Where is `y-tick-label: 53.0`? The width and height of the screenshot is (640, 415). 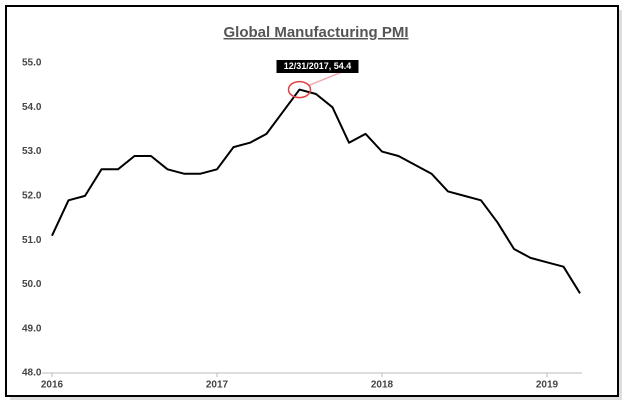
y-tick-label: 53.0 is located at coordinates (32, 151).